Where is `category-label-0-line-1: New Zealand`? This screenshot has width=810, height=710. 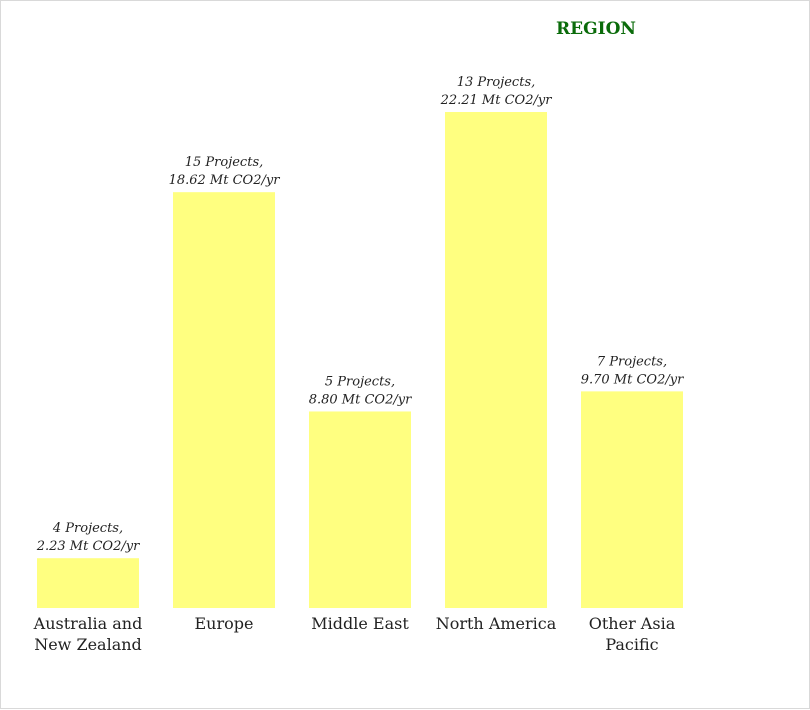 category-label-0-line-1: New Zealand is located at coordinates (88, 644).